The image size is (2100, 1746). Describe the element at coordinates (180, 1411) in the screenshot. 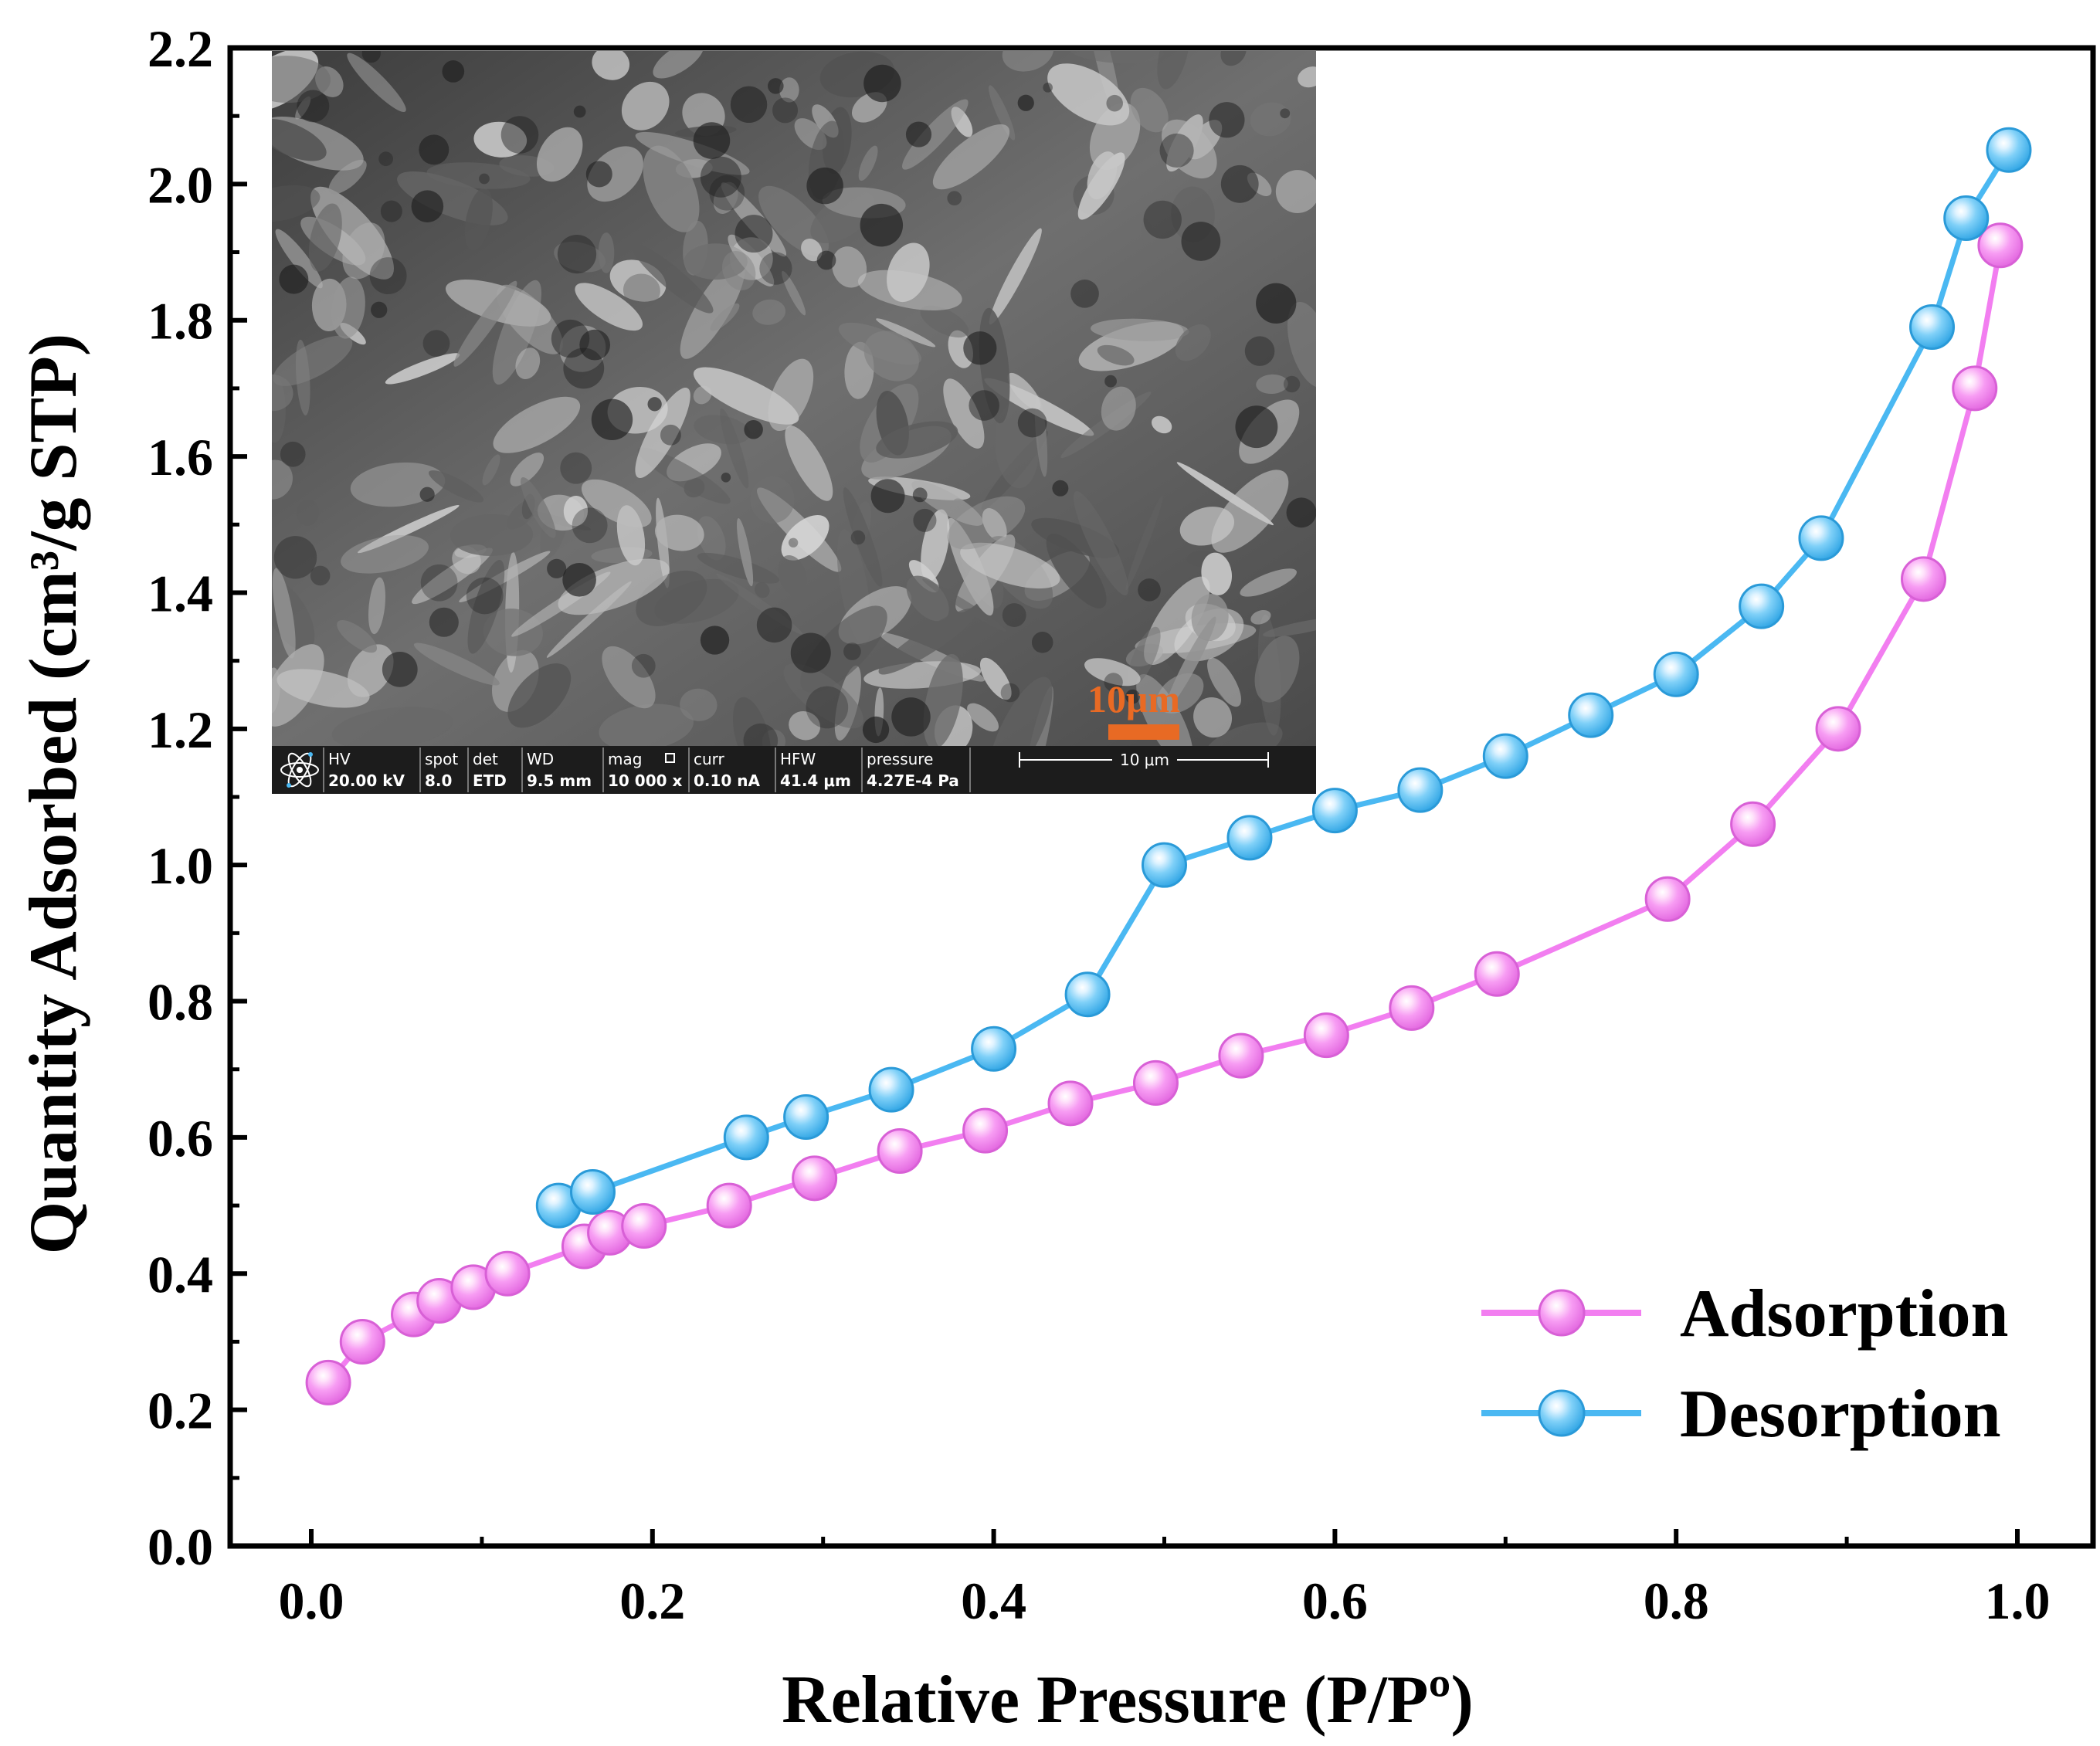

I see `y-tick-label: 0.2` at that location.